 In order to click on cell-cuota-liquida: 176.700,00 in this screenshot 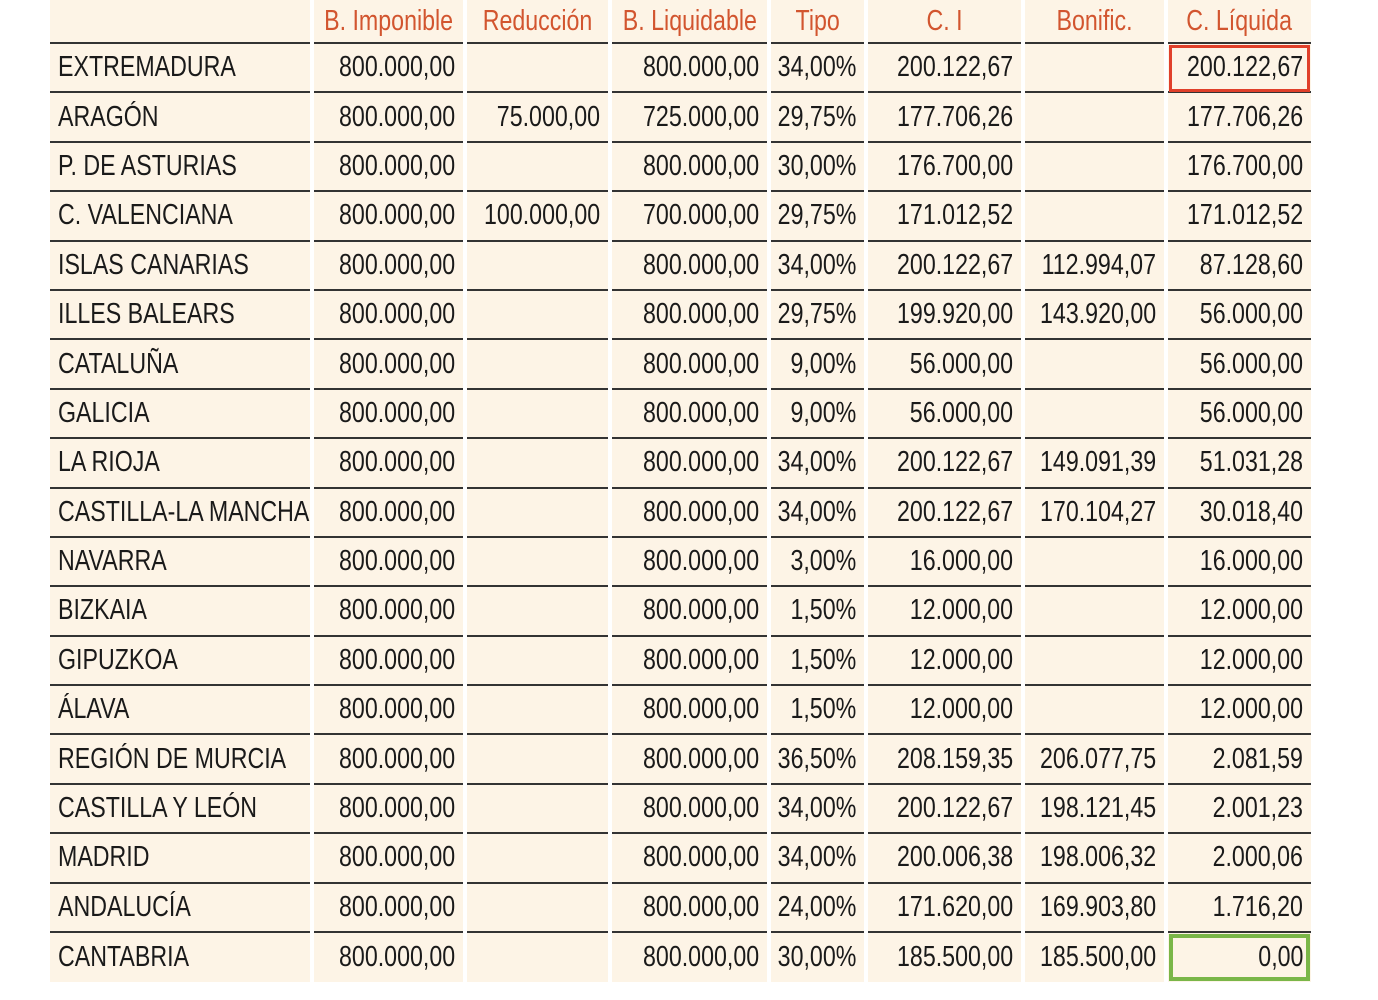, I will do `click(1239, 167)`.